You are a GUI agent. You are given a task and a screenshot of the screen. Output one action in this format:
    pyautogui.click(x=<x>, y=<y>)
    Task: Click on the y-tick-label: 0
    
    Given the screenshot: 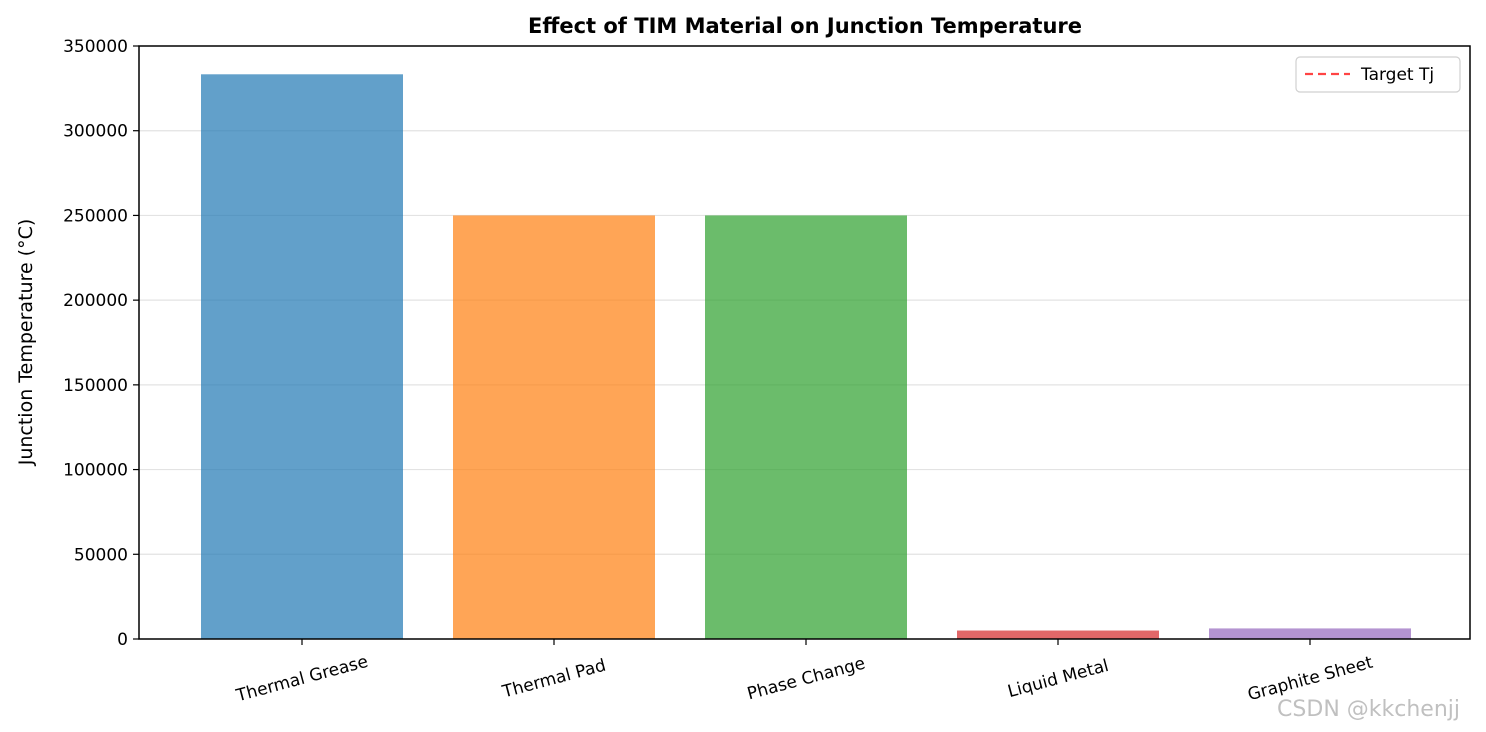 What is the action you would take?
    pyautogui.click(x=122, y=640)
    